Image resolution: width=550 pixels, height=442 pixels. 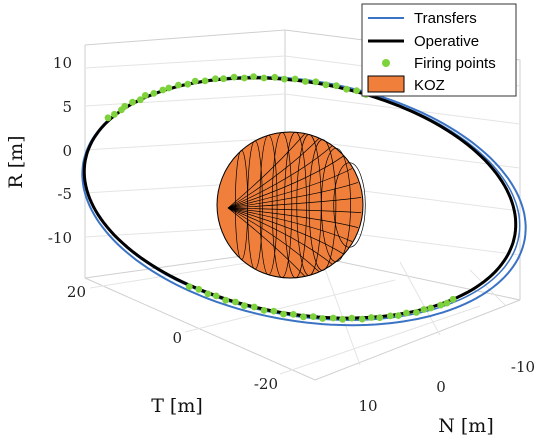 I want to click on legend-transfers-label: Transfers, so click(x=445, y=18).